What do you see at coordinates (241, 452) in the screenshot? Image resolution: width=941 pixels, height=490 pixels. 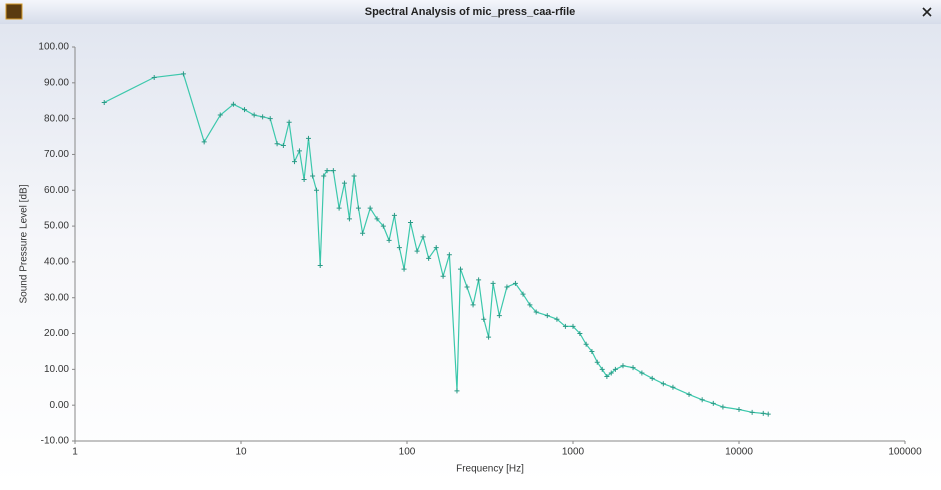 I see `x-tick-label: 10` at bounding box center [241, 452].